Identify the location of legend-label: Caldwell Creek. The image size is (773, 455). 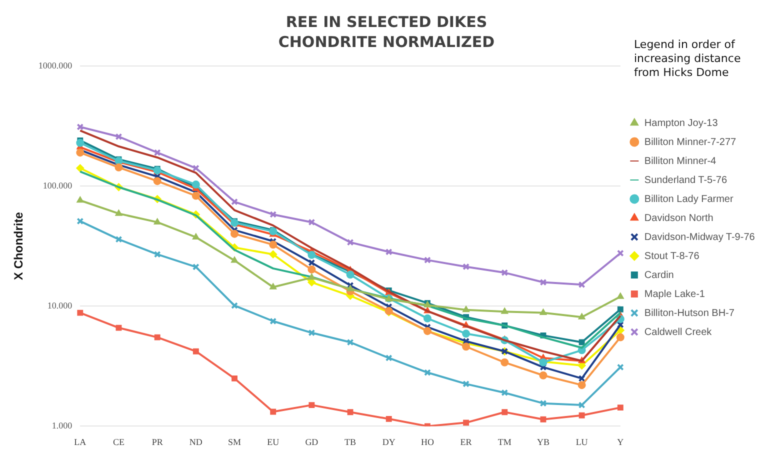
(678, 332).